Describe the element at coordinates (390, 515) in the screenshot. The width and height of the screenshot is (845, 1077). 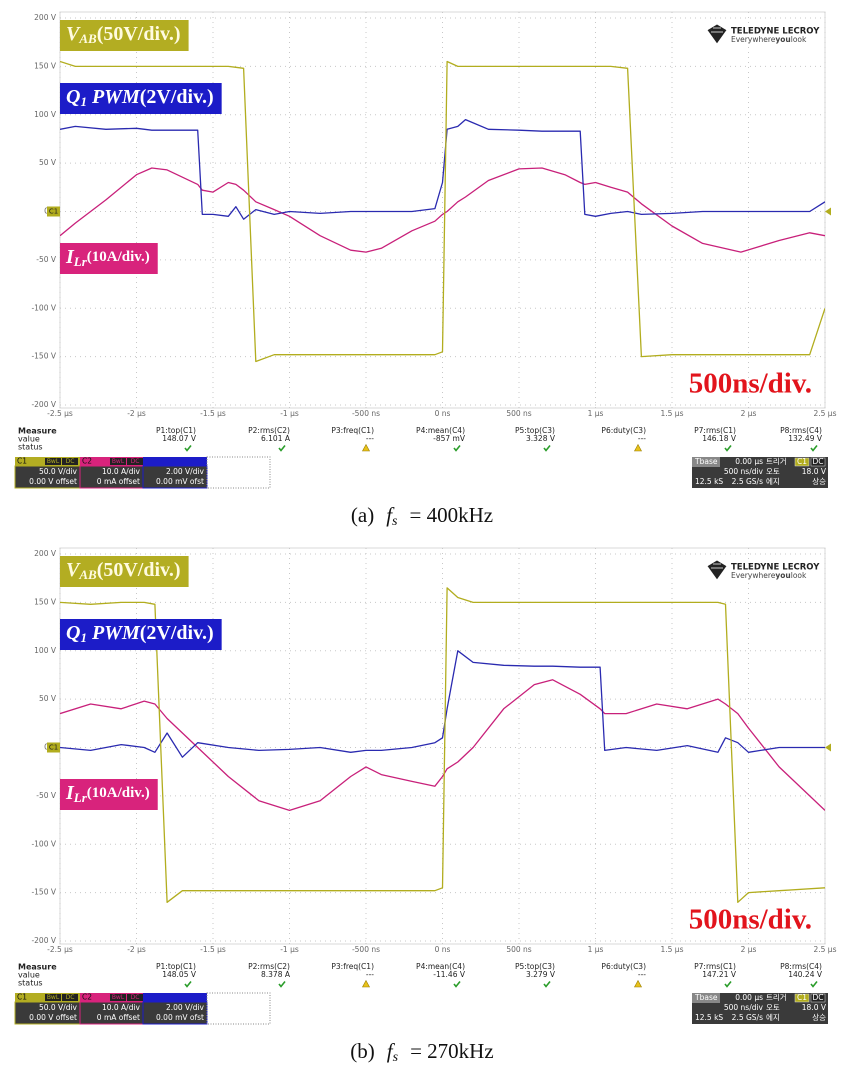
I see `caption-symbol: f` at that location.